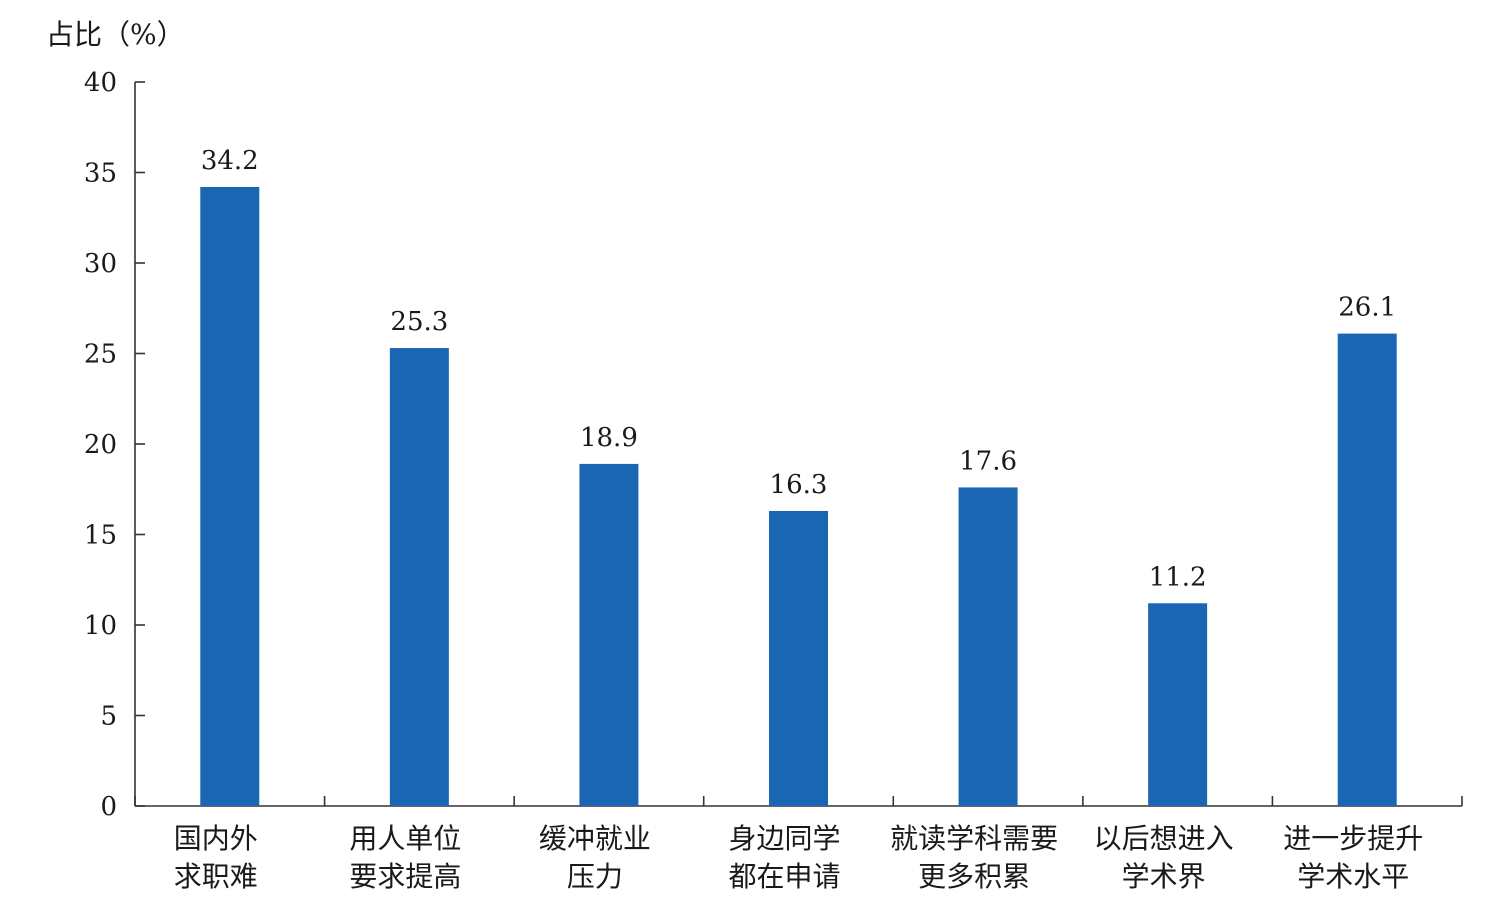  I want to click on x-tick-label: 国内外, so click(216, 838).